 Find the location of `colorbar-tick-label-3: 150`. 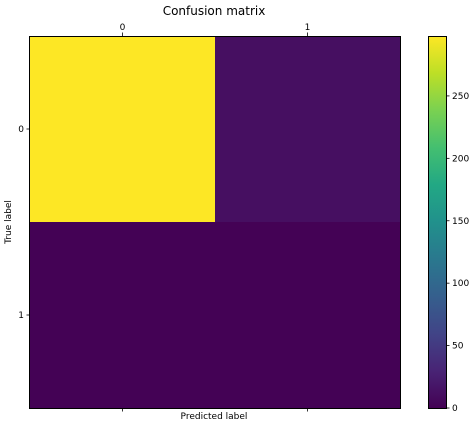

colorbar-tick-label-3: 150 is located at coordinates (460, 222).